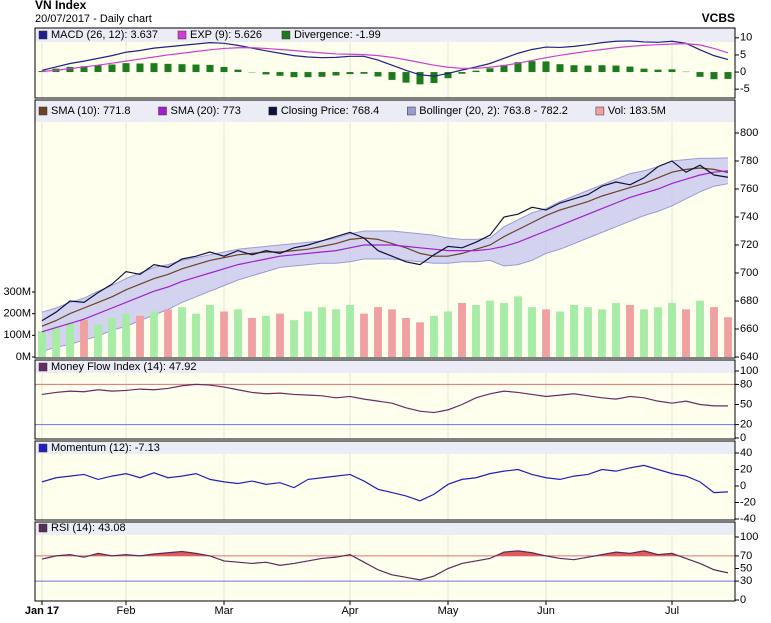 The image size is (771, 623). I want to click on y-tick-label: 700, so click(749, 273).